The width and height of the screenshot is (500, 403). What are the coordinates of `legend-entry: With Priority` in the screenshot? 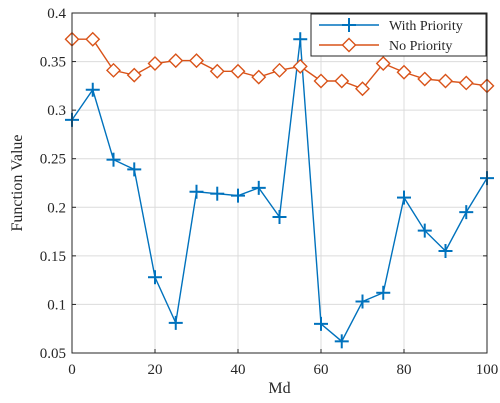 It's located at (391, 26).